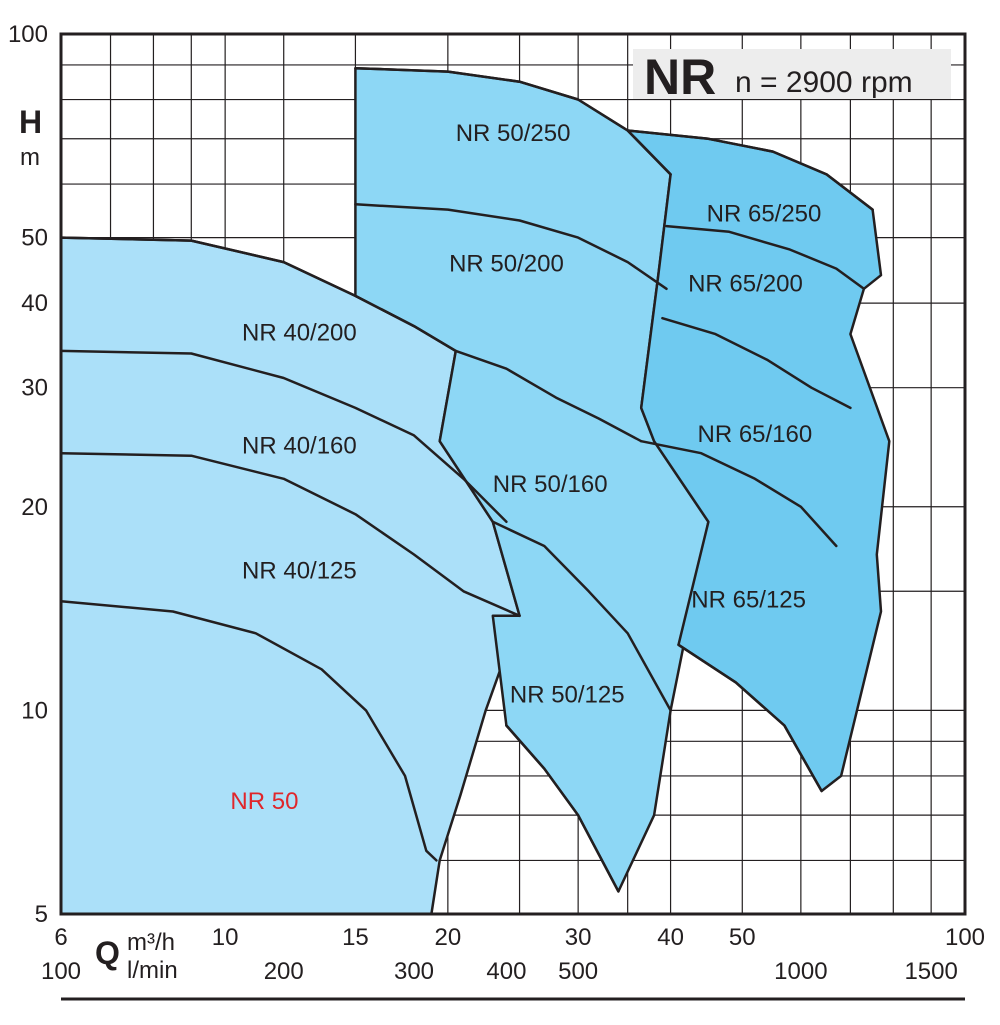 This screenshot has height=1025, width=1000. Describe the element at coordinates (800, 971) in the screenshot. I see `x-secondary-tick-label: 1000` at that location.